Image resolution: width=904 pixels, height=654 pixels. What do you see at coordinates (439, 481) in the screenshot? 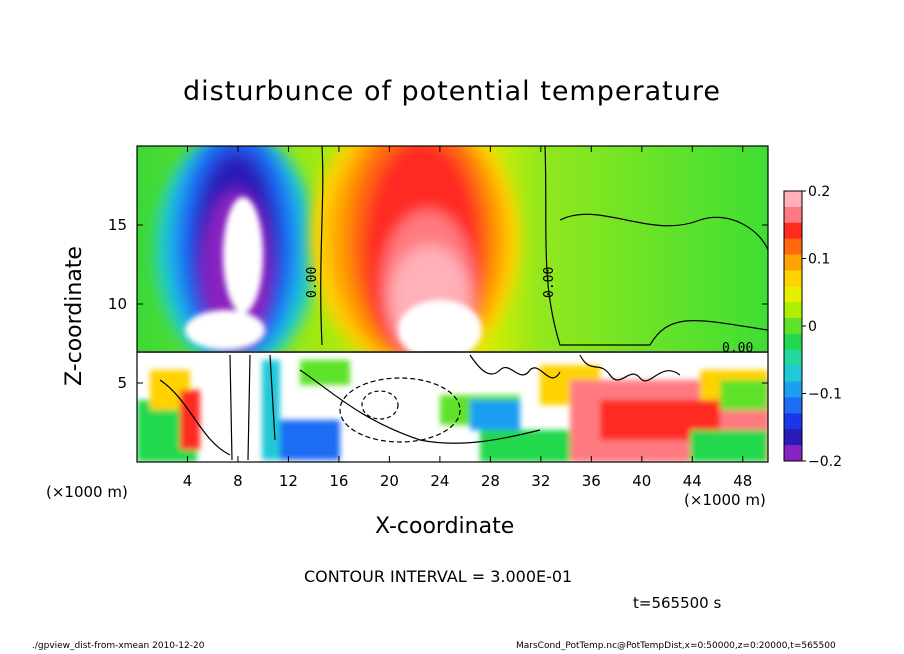
I see `x-tick-label: 24` at bounding box center [439, 481].